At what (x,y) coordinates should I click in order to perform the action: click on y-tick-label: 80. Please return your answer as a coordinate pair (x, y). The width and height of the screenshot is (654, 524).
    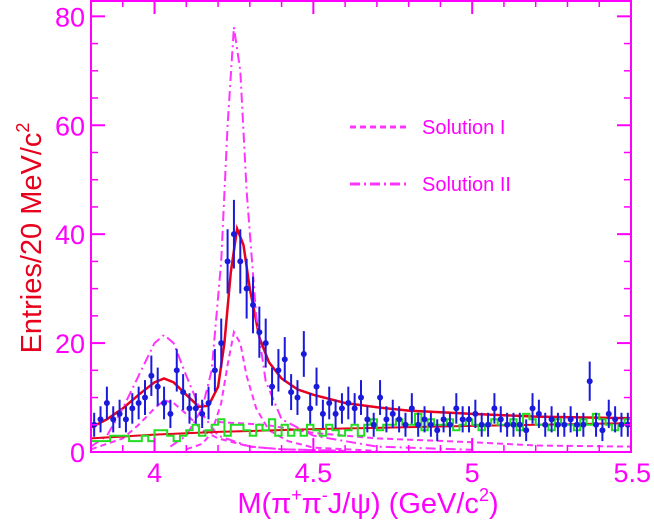
    Looking at the image, I should click on (70, 17).